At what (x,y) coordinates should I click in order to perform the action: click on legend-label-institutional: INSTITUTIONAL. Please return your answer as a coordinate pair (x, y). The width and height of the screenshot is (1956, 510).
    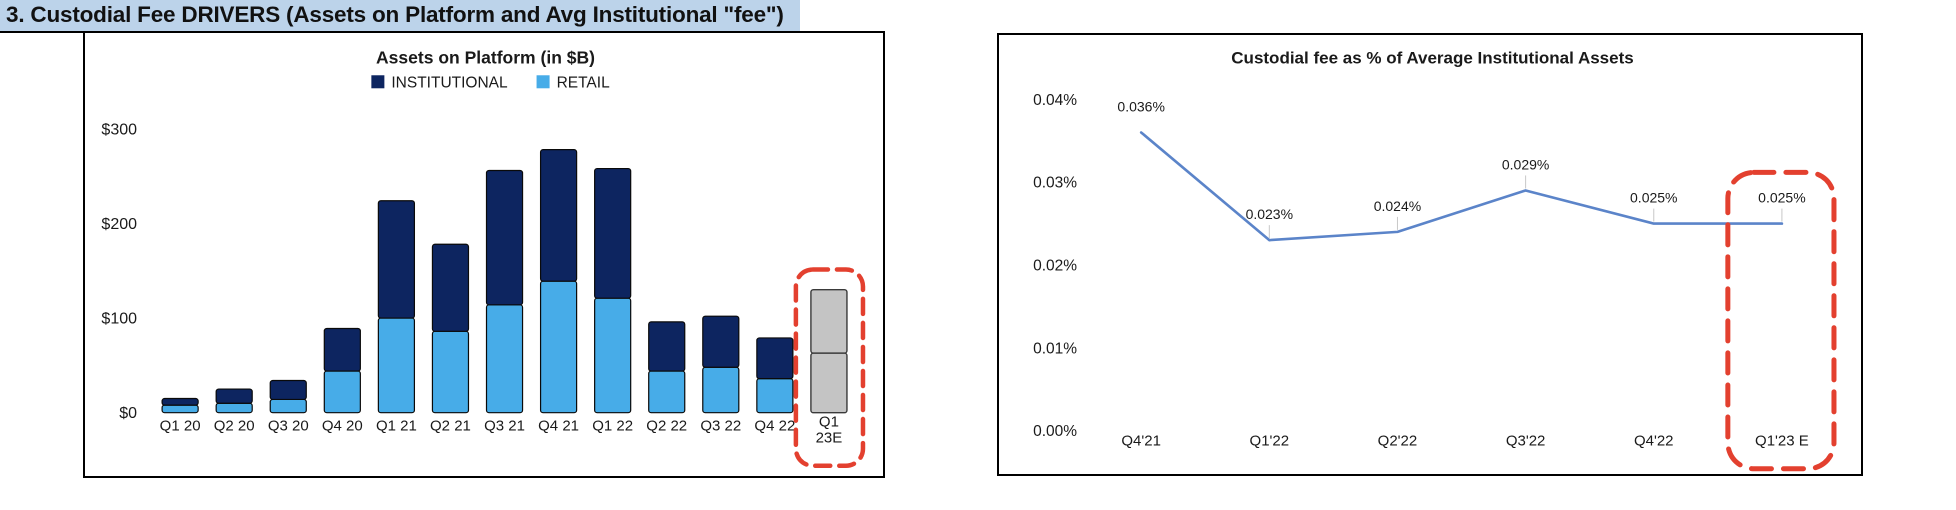
    Looking at the image, I should click on (449, 82).